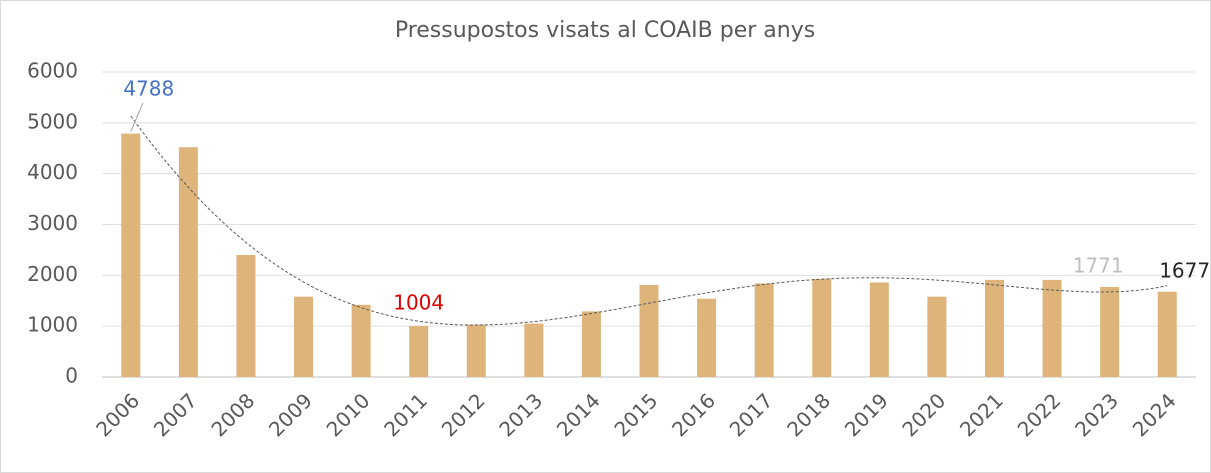  What do you see at coordinates (1098, 265) in the screenshot?
I see `data-label: 1771` at bounding box center [1098, 265].